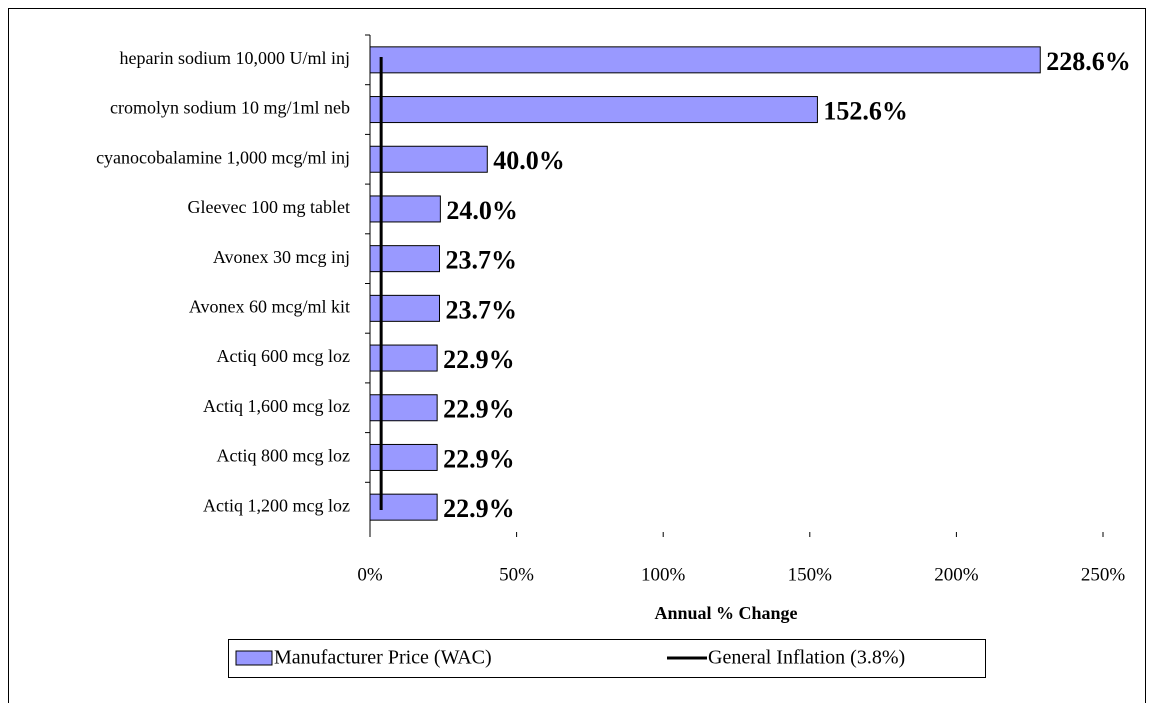  Describe the element at coordinates (516, 574) in the screenshot. I see `x-tick-label: 50%` at that location.